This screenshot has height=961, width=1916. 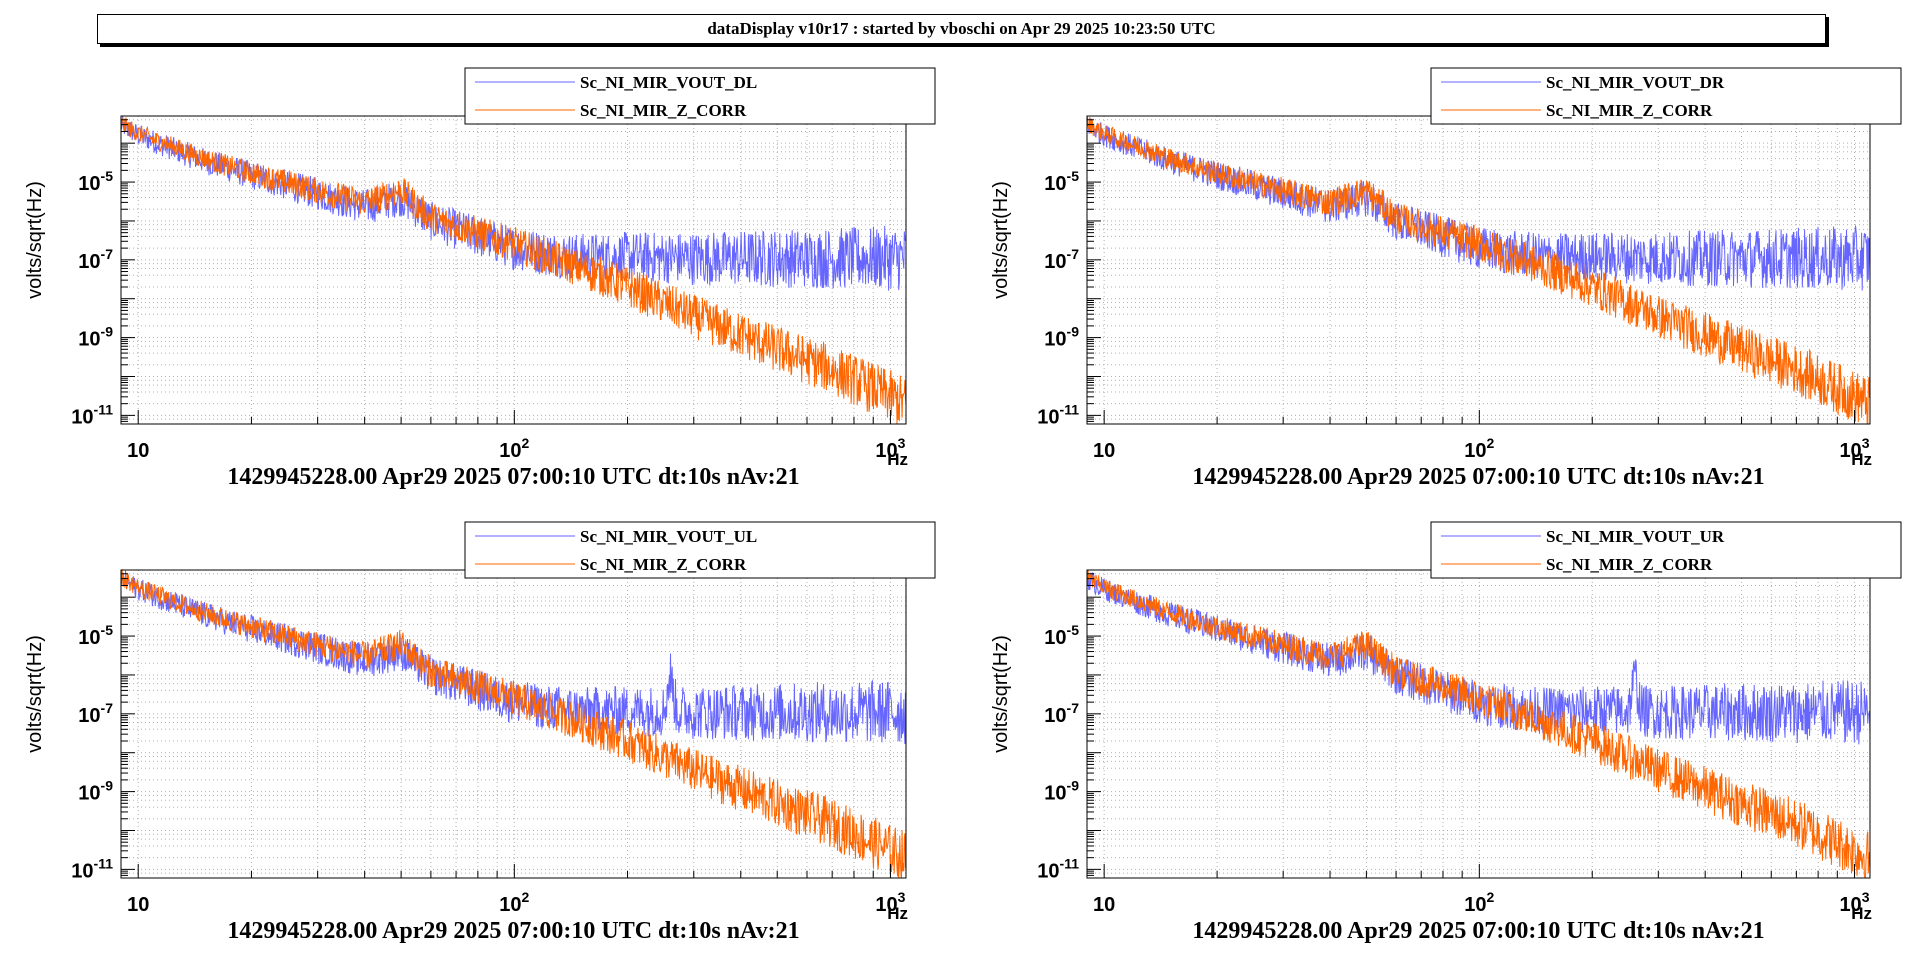 What do you see at coordinates (668, 536) in the screenshot?
I see `legend-entry: Sc_NI_MIR_VOUT_UL` at bounding box center [668, 536].